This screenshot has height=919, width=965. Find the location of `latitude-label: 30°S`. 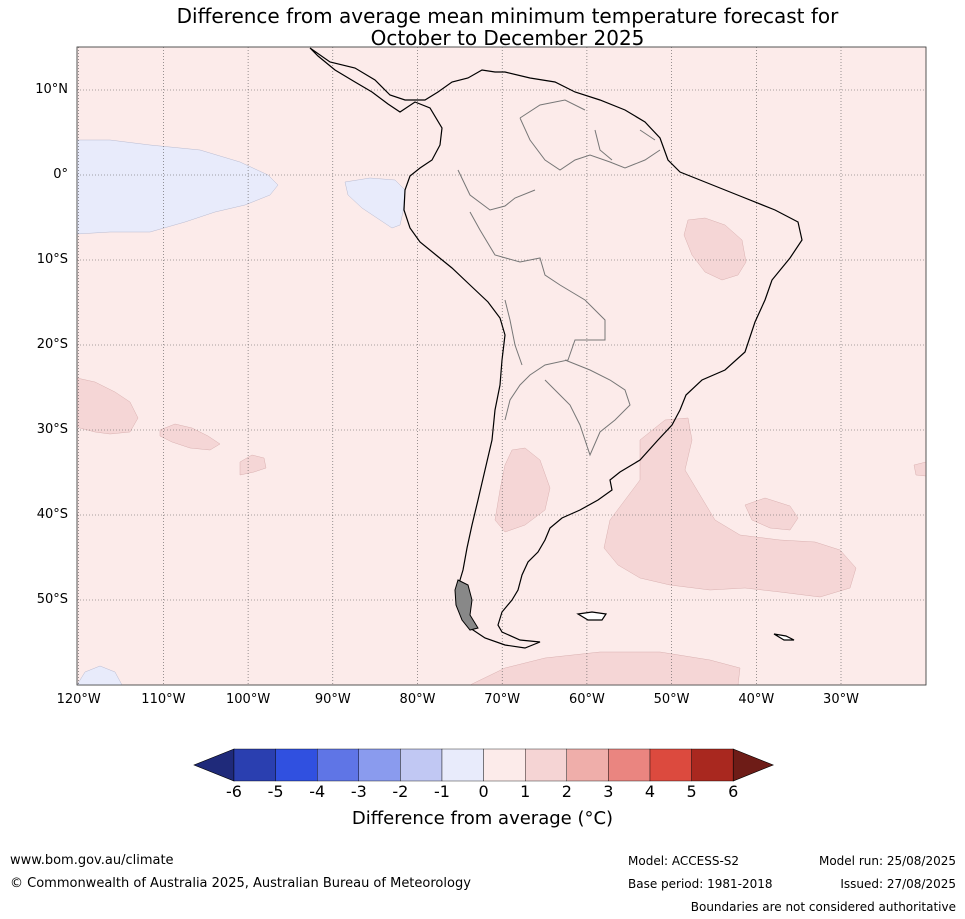

latitude-label: 30°S is located at coordinates (52, 429).